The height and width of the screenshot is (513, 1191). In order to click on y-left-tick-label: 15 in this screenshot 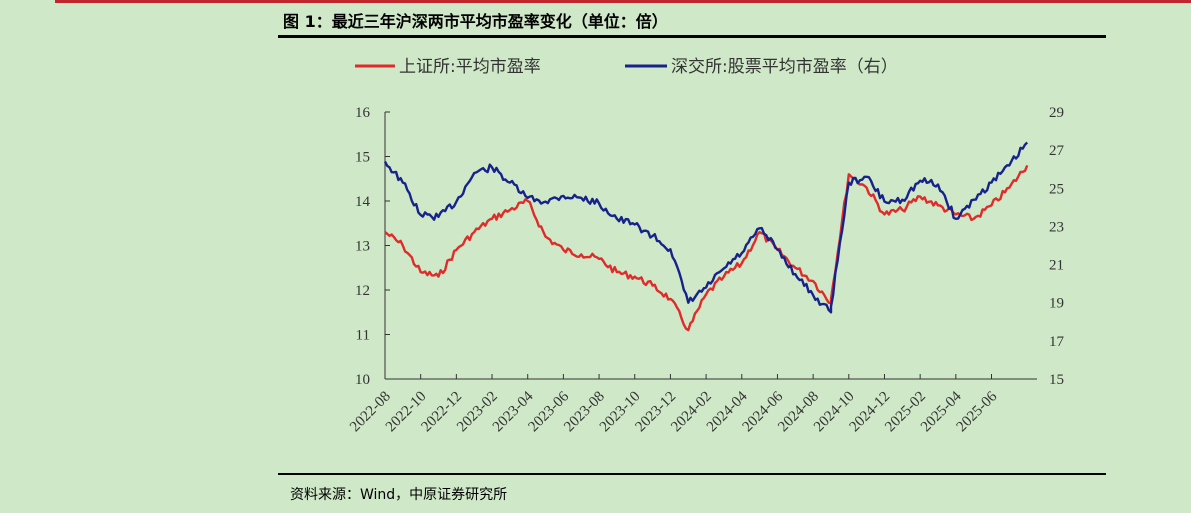, I will do `click(362, 158)`.